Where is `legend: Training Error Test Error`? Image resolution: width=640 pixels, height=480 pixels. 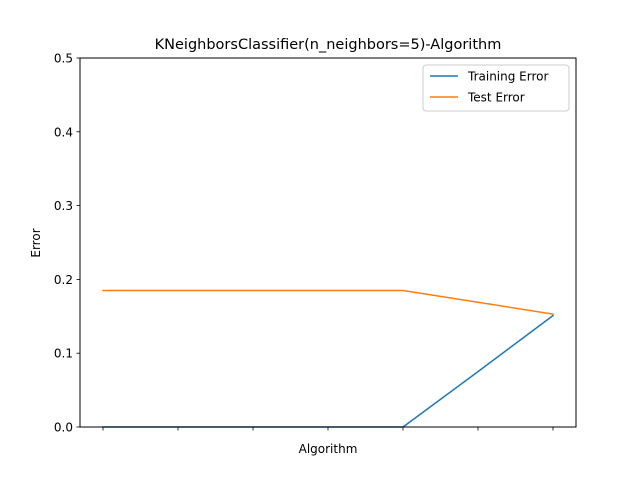 legend: Training Error Test Error is located at coordinates (496, 88).